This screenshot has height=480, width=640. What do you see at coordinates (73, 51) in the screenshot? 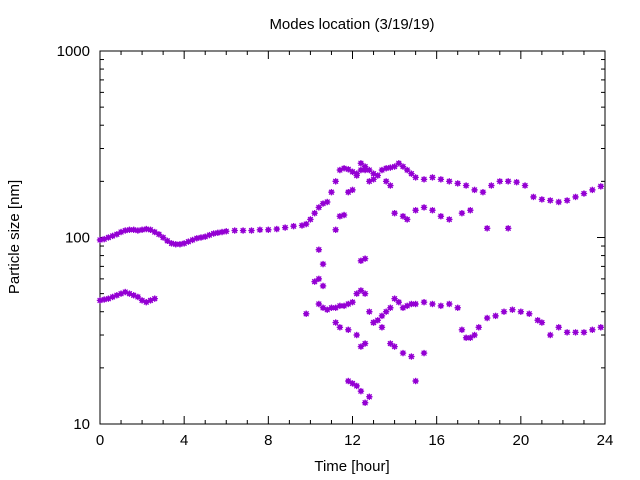
I see `y-tick-label: 1000` at bounding box center [73, 51].